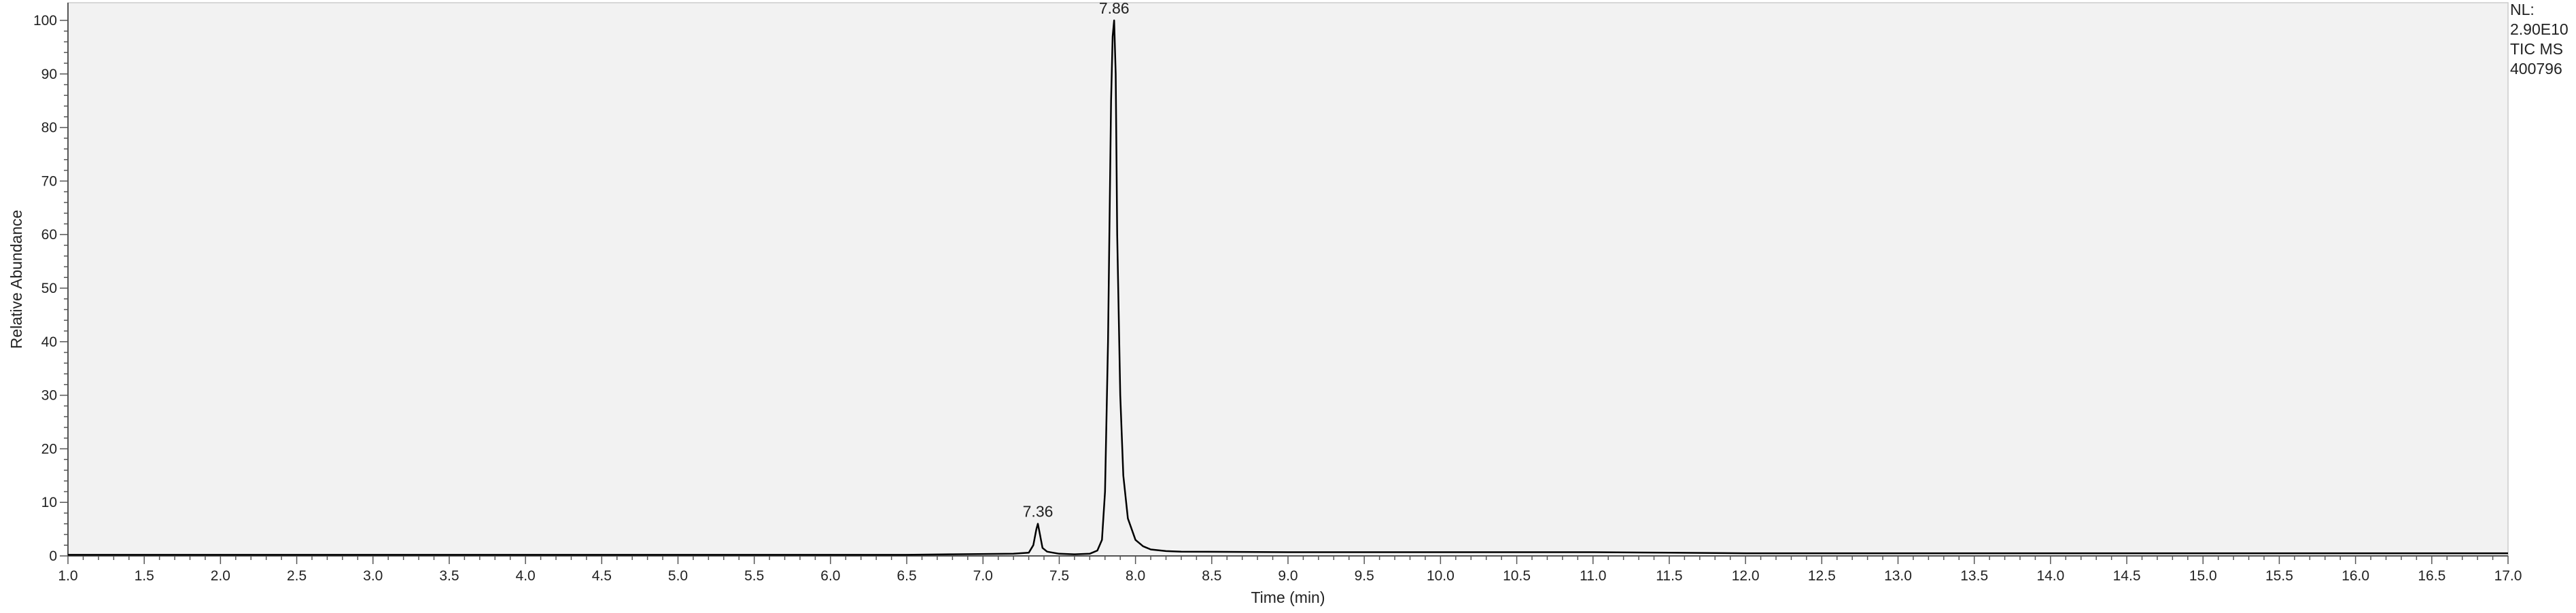 The width and height of the screenshot is (2576, 613). What do you see at coordinates (49, 74) in the screenshot?
I see `y-tick-label: 90` at bounding box center [49, 74].